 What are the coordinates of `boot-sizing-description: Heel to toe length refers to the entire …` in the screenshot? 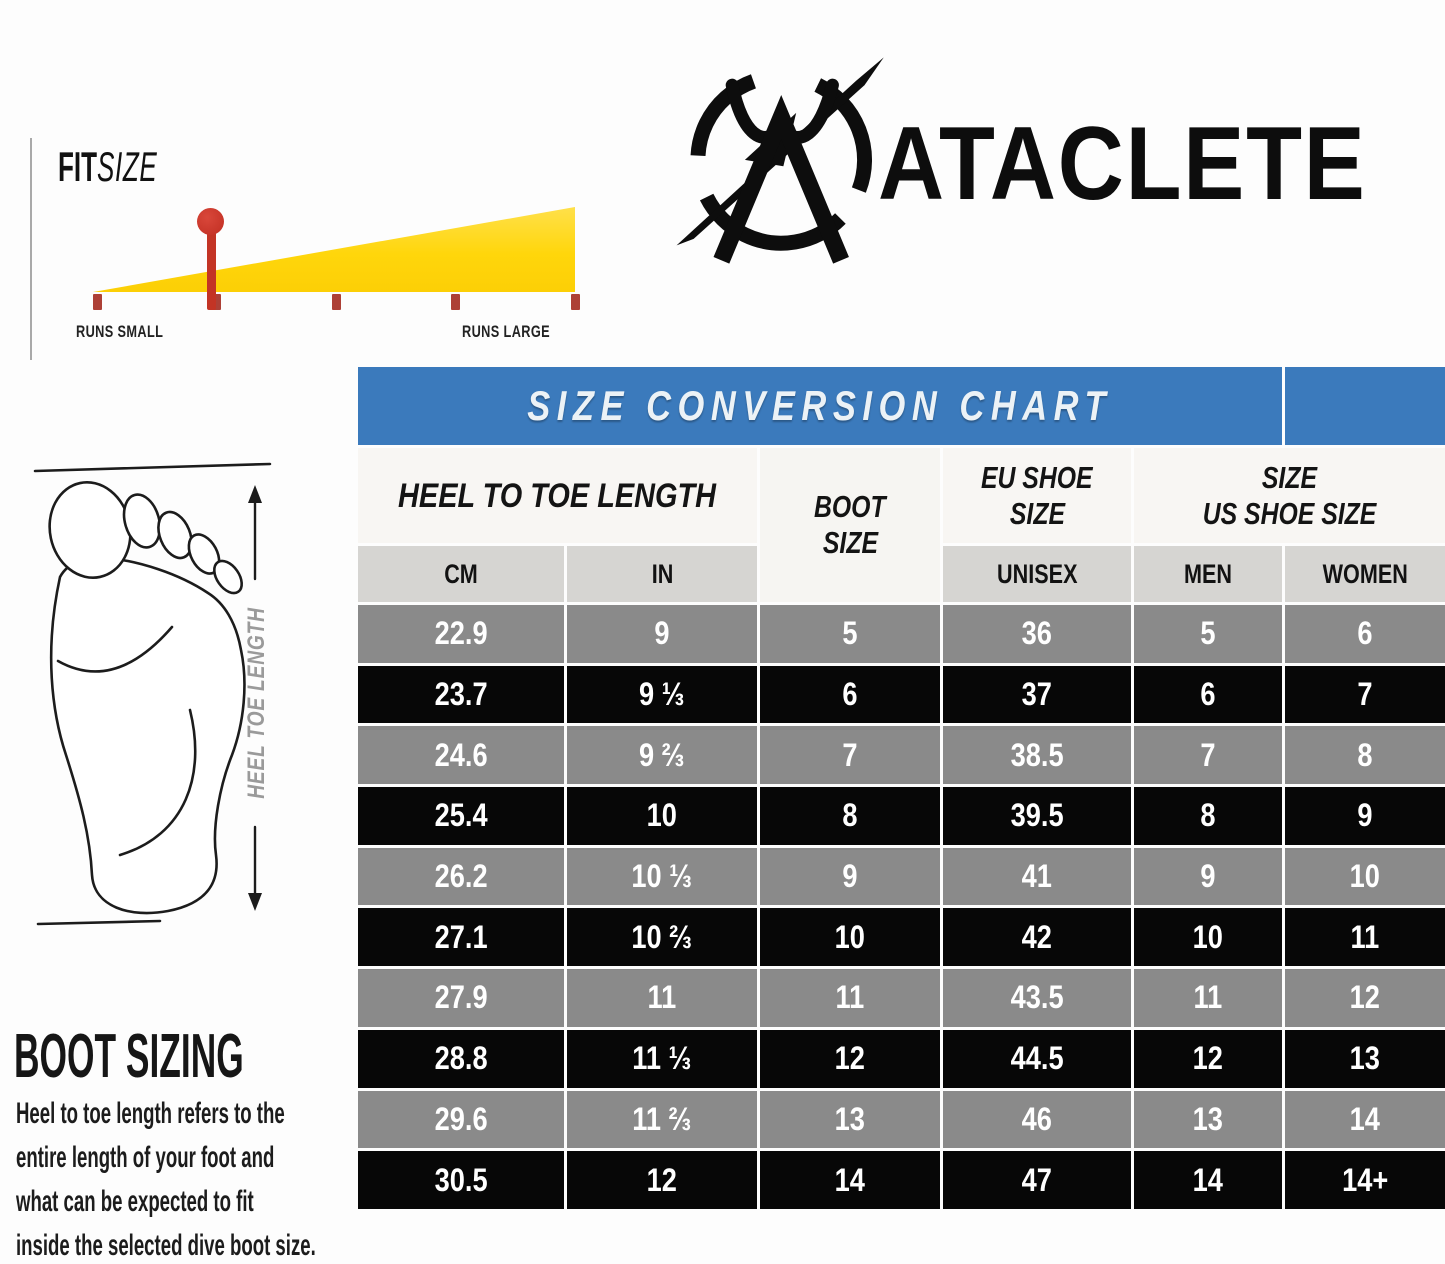 It's located at (257, 1178).